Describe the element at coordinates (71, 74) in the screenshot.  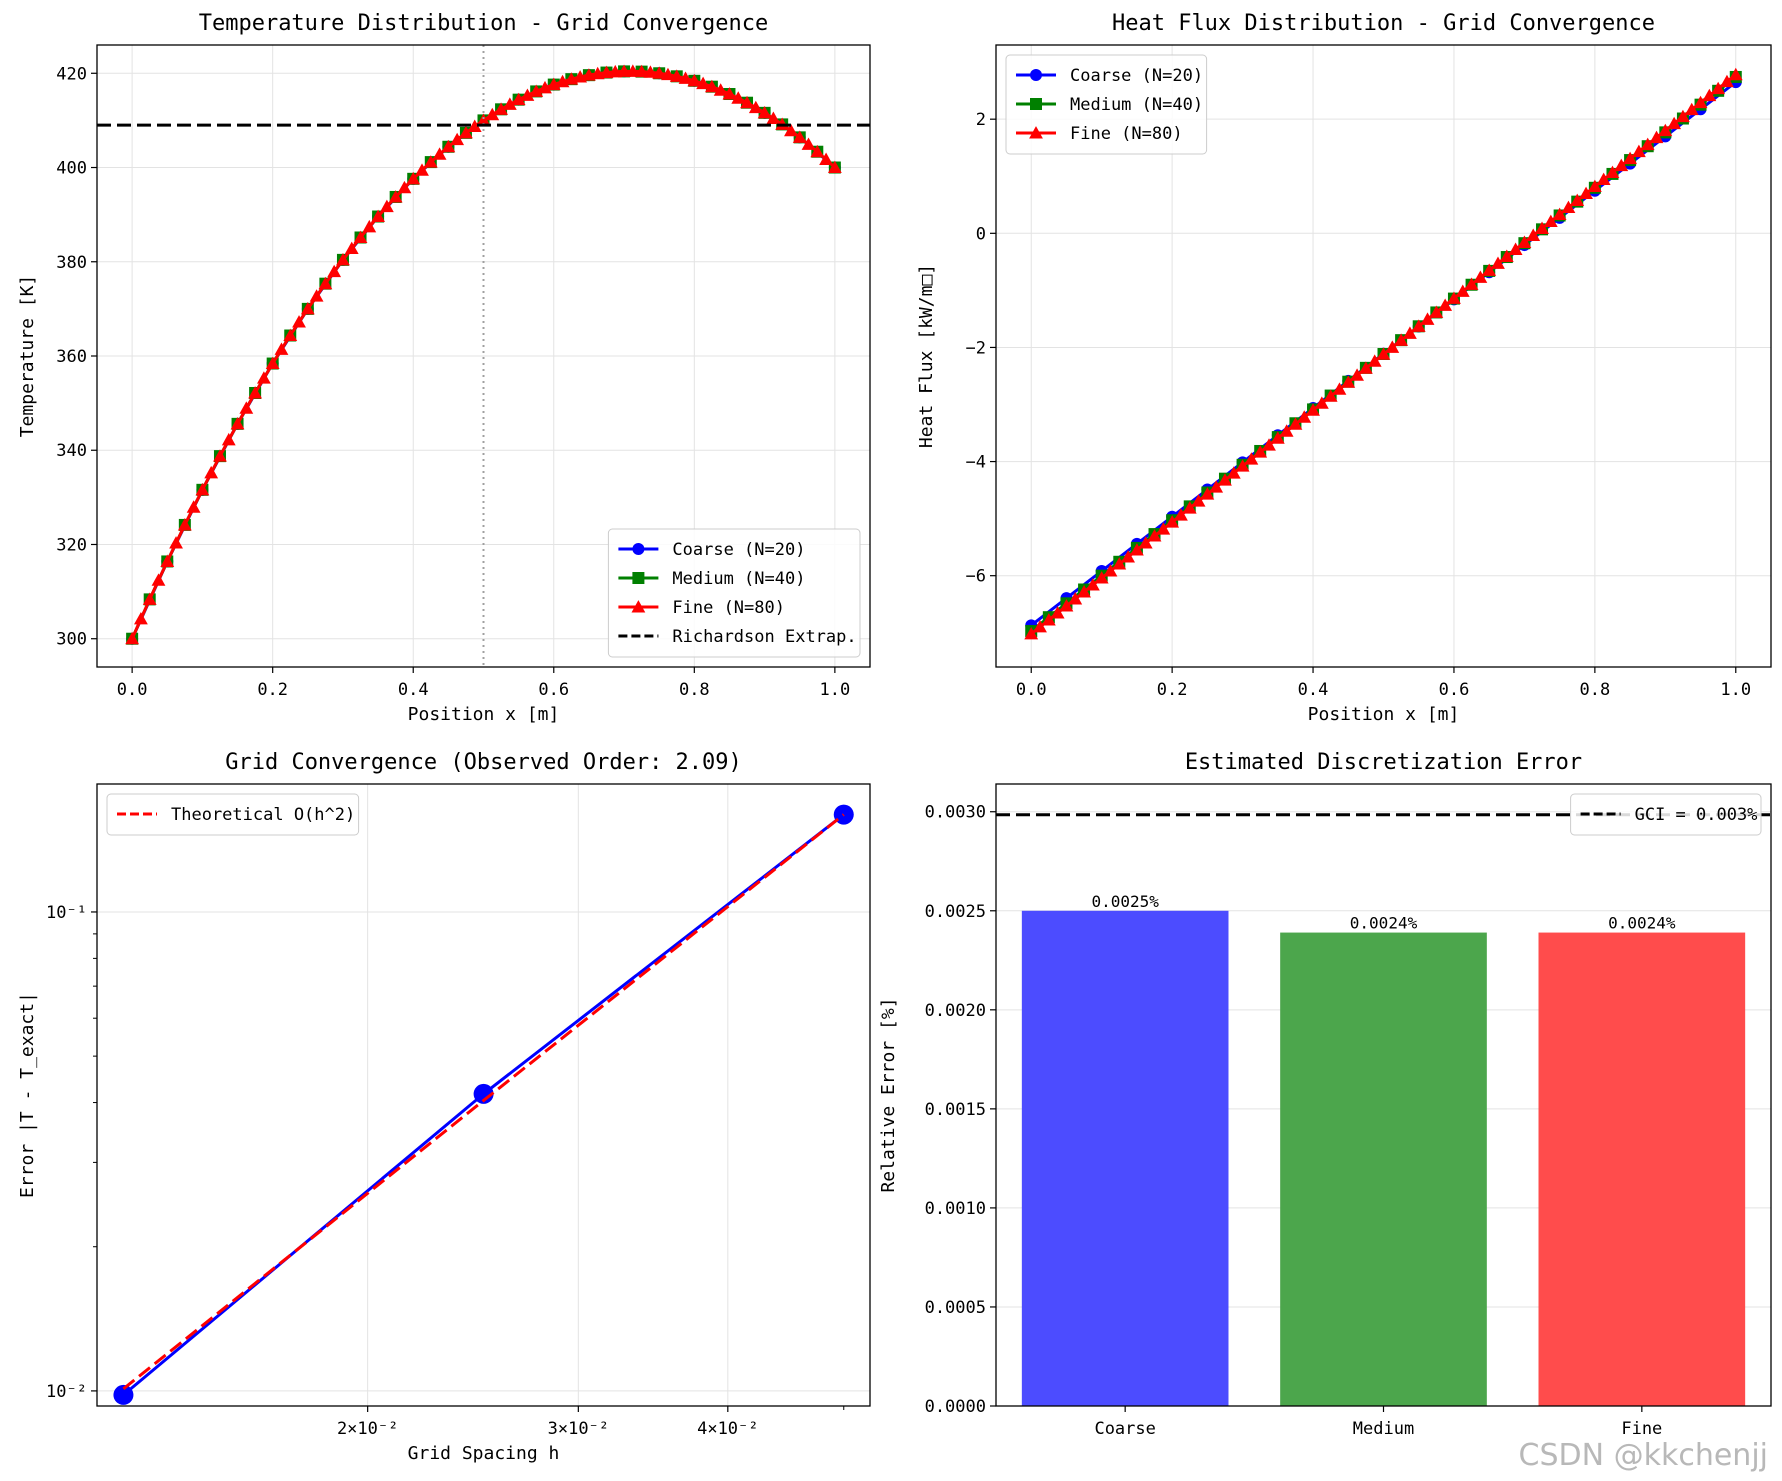
I see `y-tick-label: 420` at that location.